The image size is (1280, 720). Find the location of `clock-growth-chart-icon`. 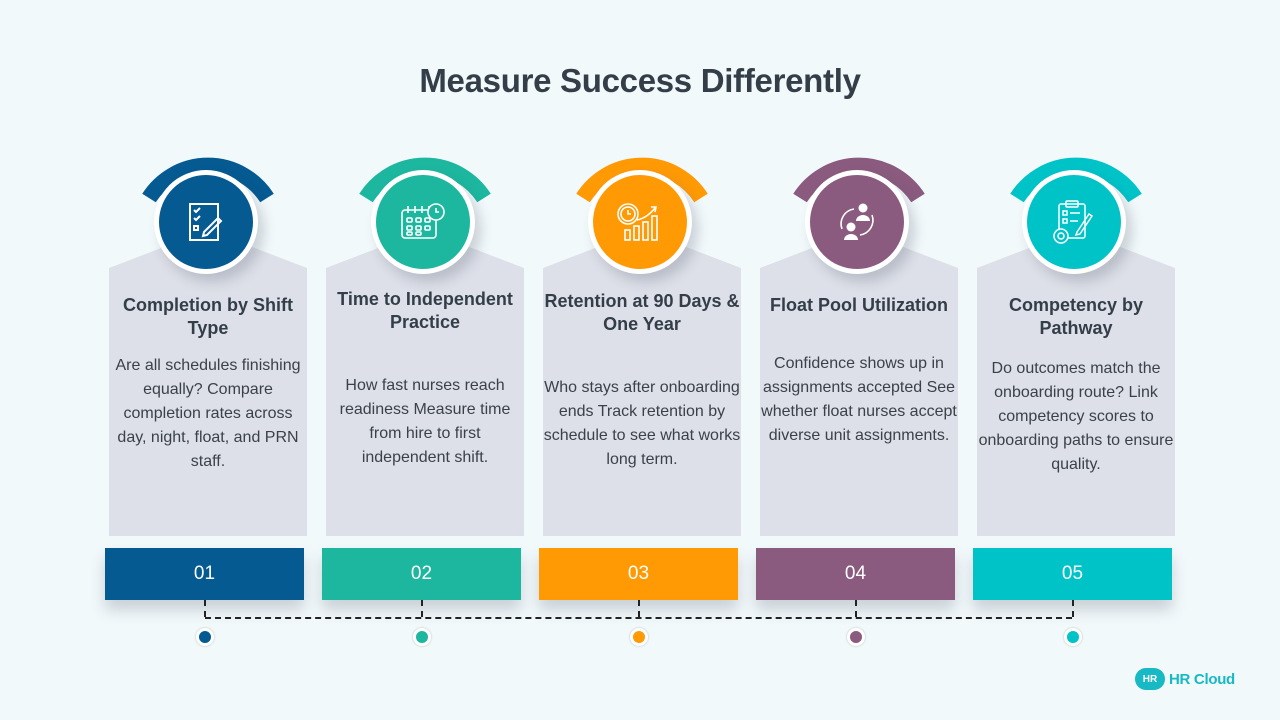

clock-growth-chart-icon is located at coordinates (637, 222).